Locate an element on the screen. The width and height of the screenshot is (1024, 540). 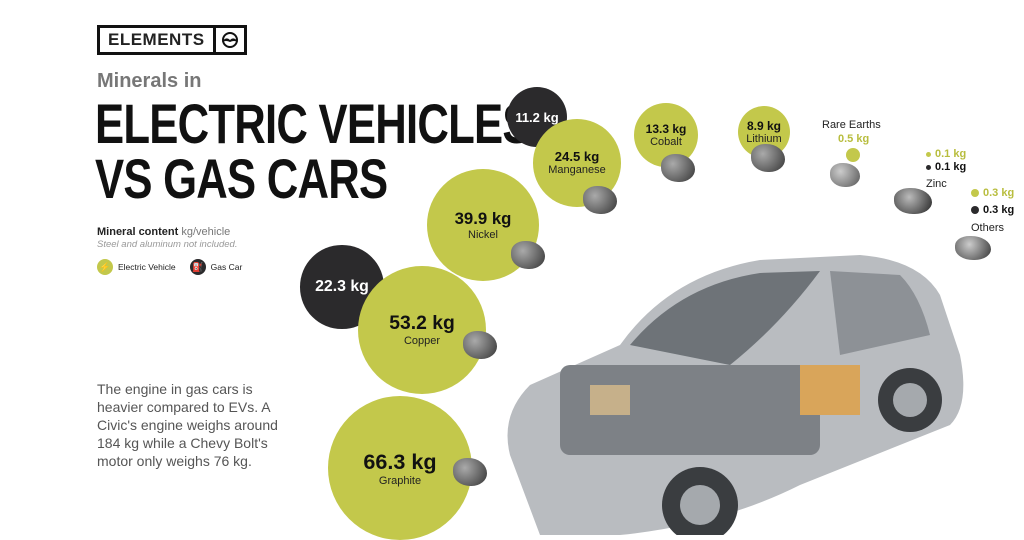
rock-nickel is located at coordinates (528, 255).